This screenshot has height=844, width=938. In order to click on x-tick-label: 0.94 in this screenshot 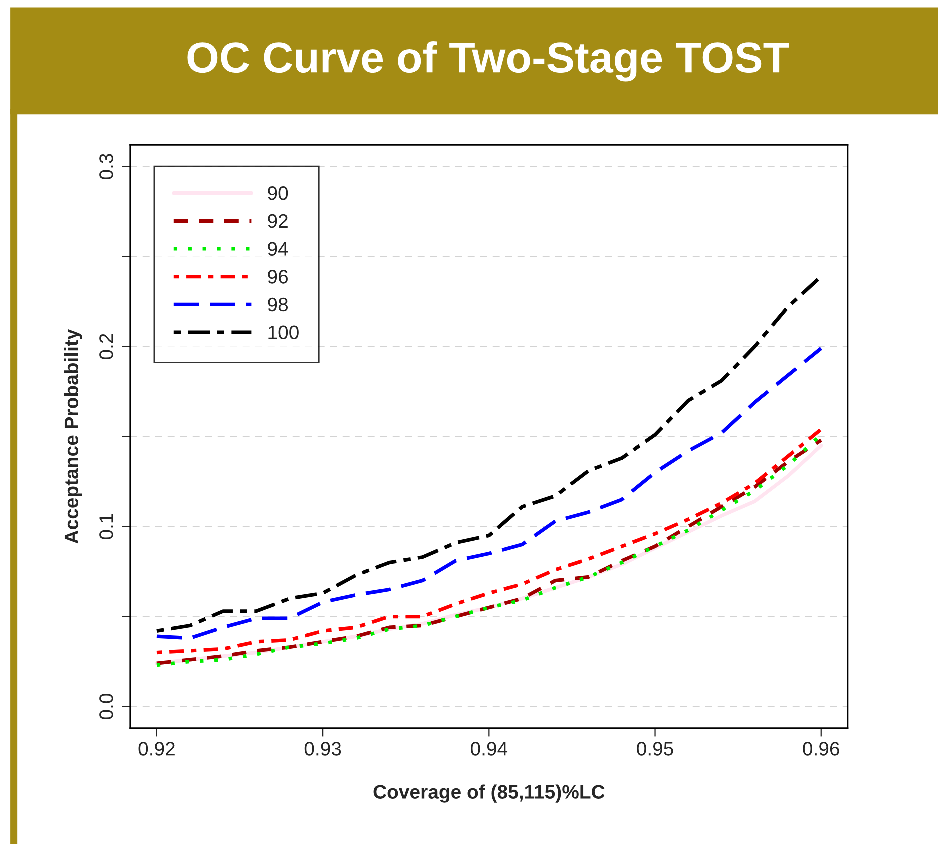, I will do `click(489, 749)`.